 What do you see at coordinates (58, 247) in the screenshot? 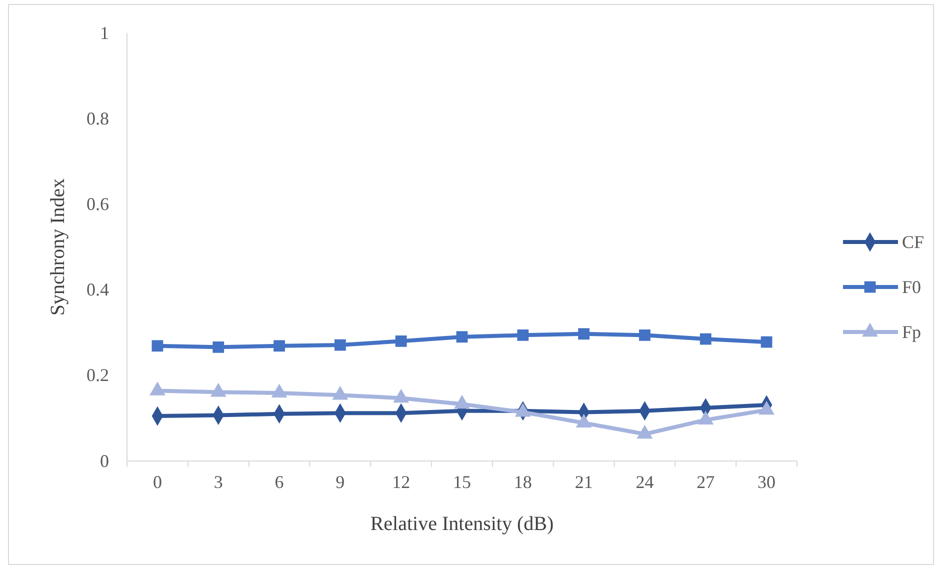
I see `y-axis-title: Synchrony Index` at bounding box center [58, 247].